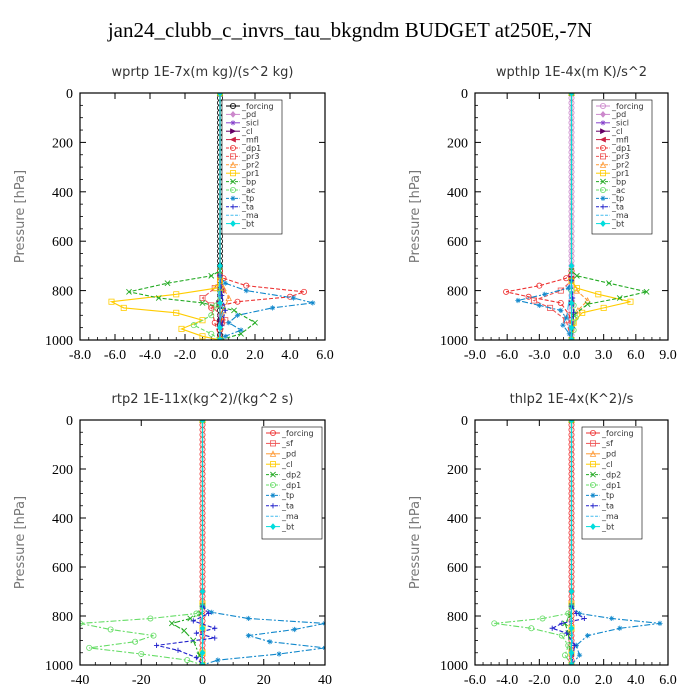 This screenshot has height=700, width=700. I want to click on x-tick-label: -8.0, so click(80, 355).